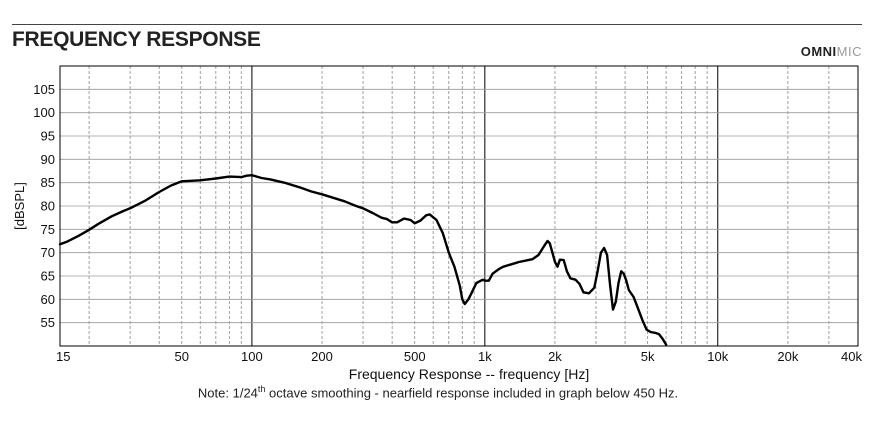 This screenshot has height=426, width=876. I want to click on x-tick-label: 2k, so click(555, 356).